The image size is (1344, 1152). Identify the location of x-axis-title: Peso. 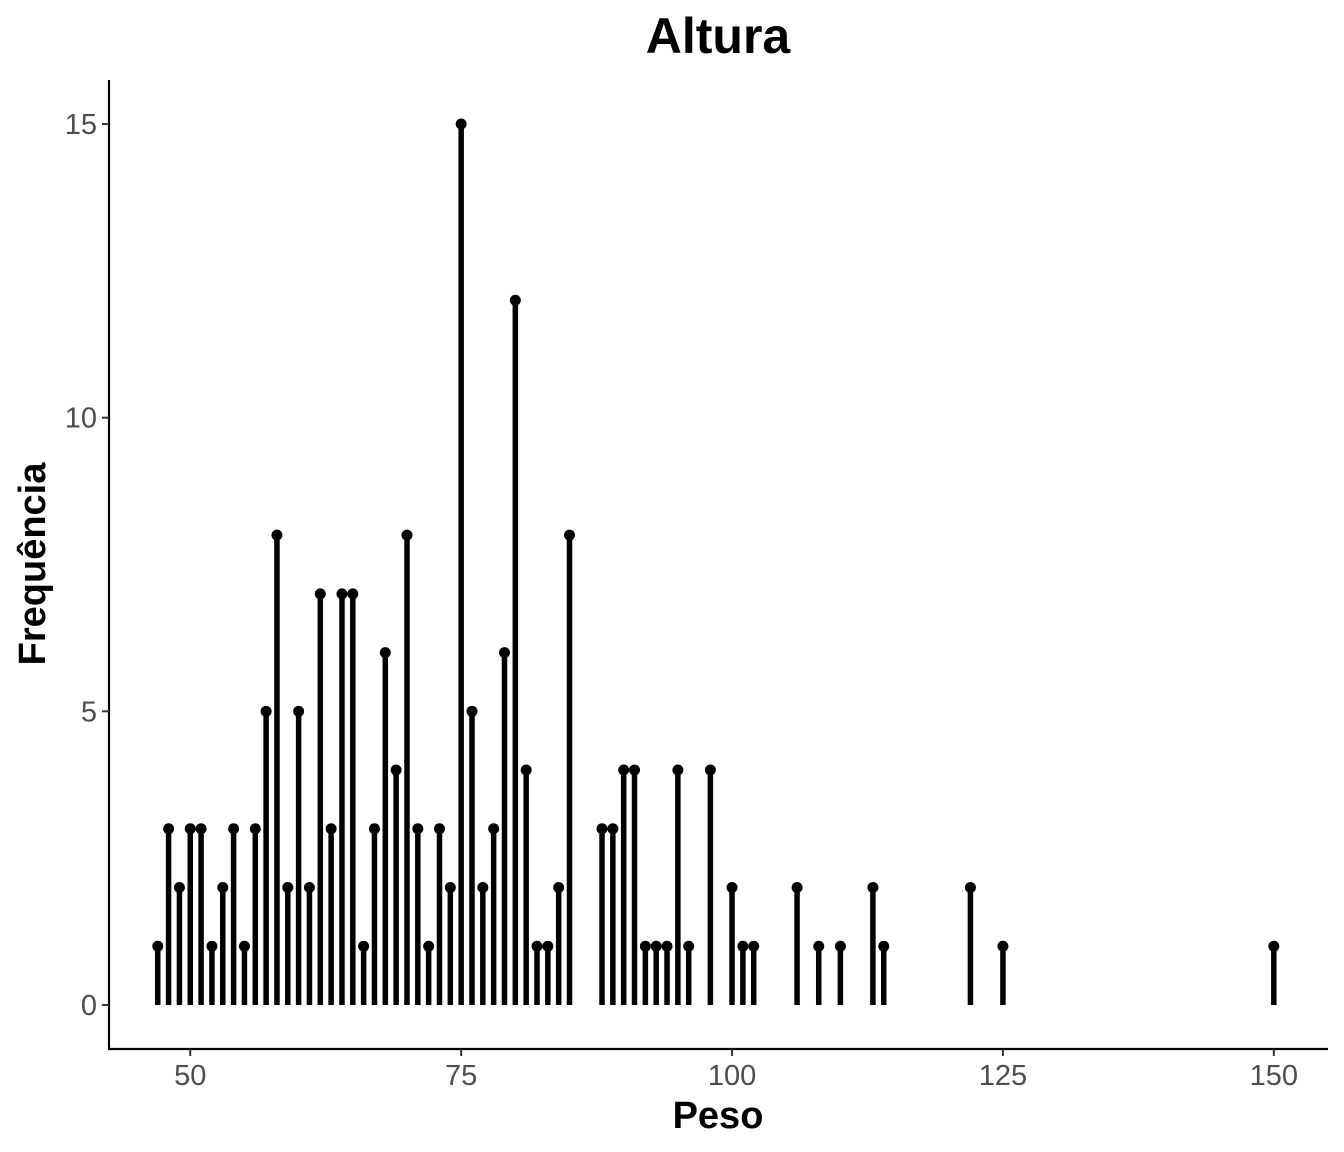
(718, 1116).